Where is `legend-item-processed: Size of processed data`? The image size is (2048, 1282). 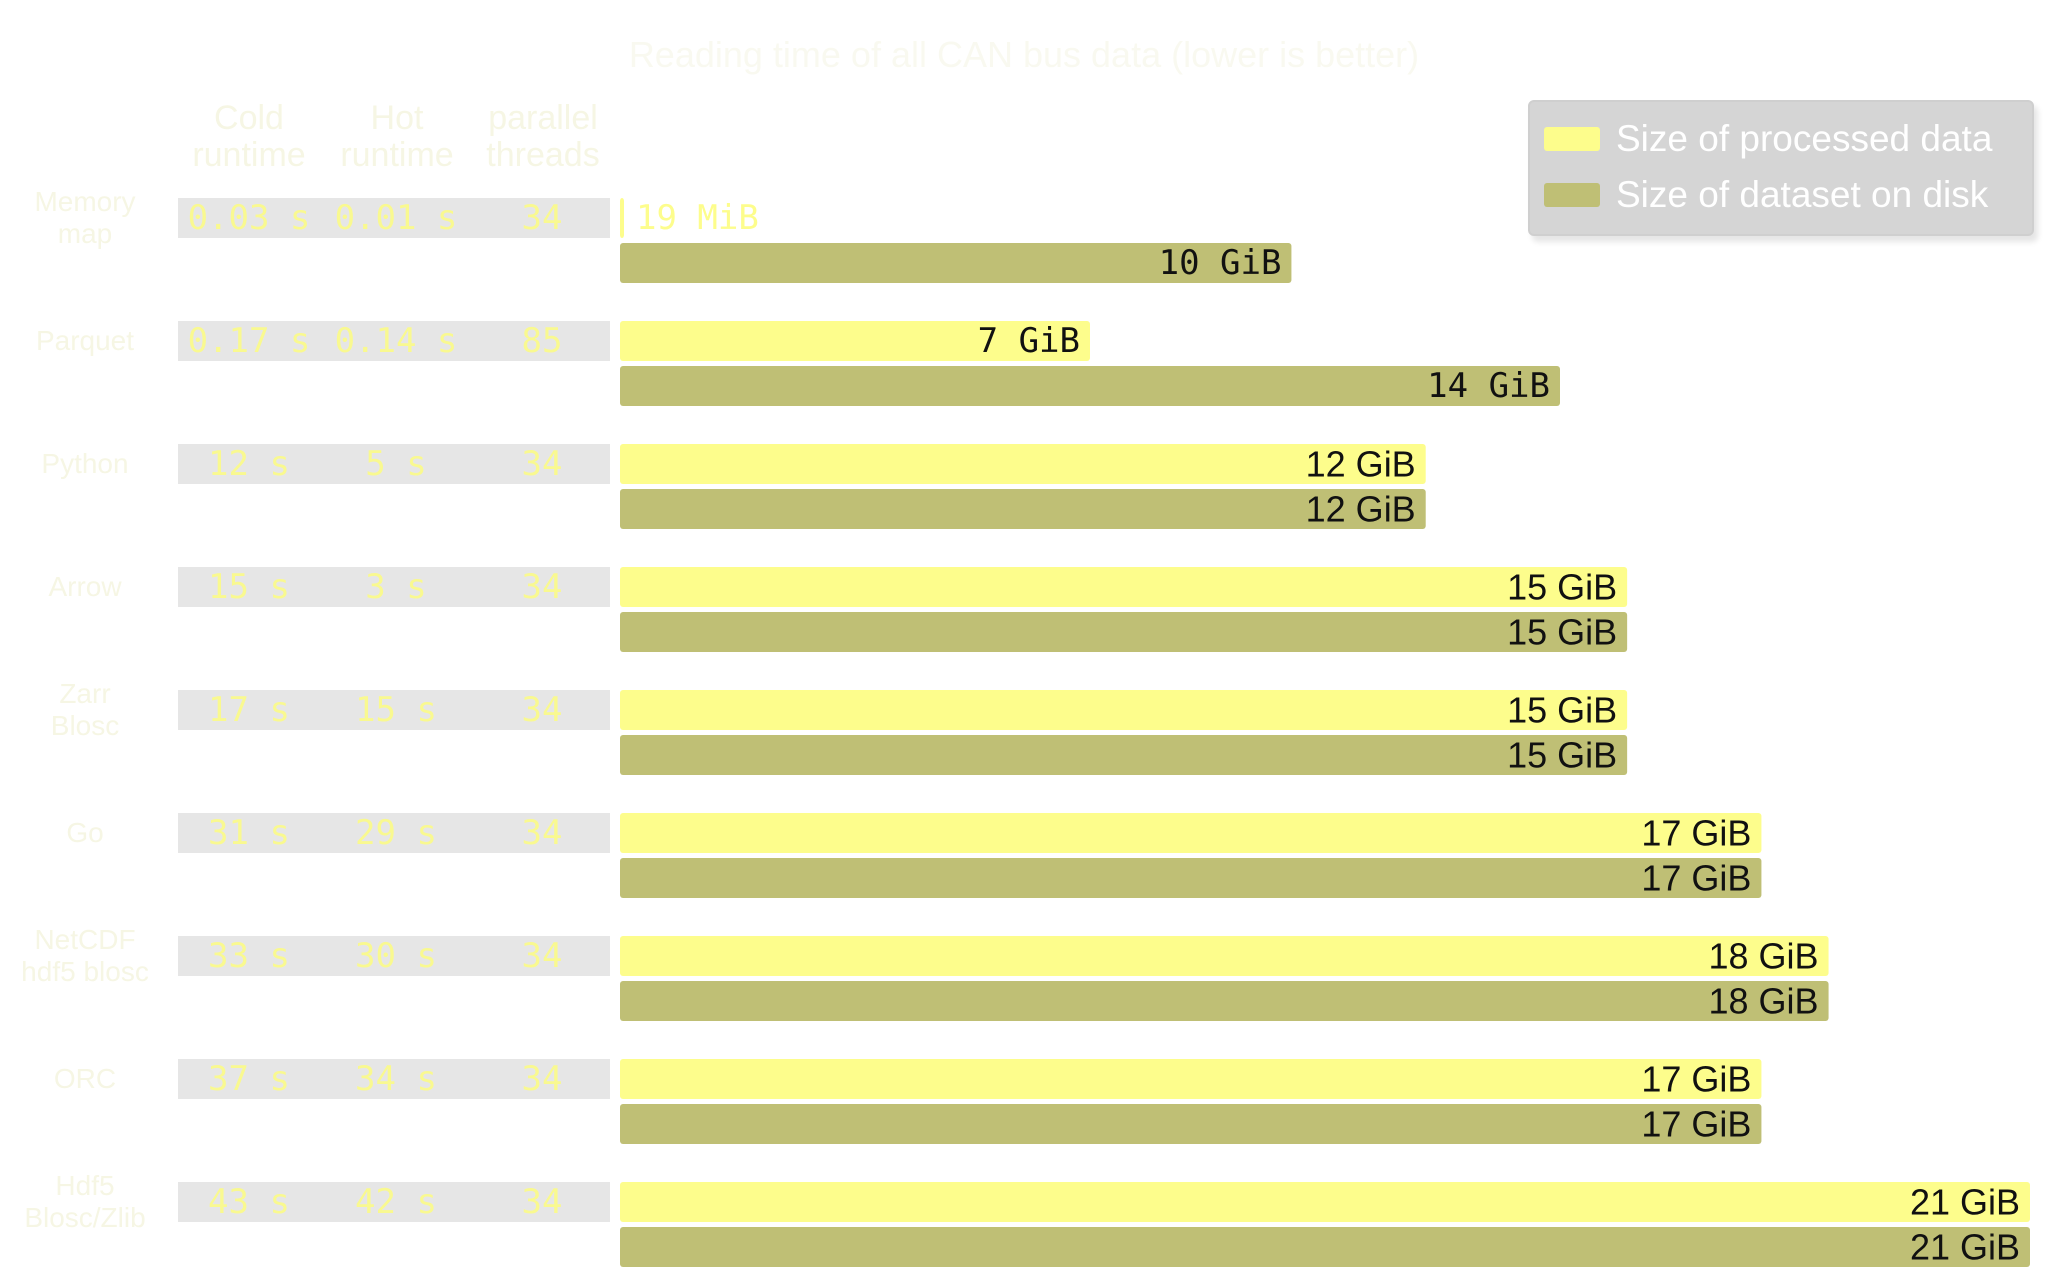
legend-item-processed: Size of processed data is located at coordinates (1768, 139).